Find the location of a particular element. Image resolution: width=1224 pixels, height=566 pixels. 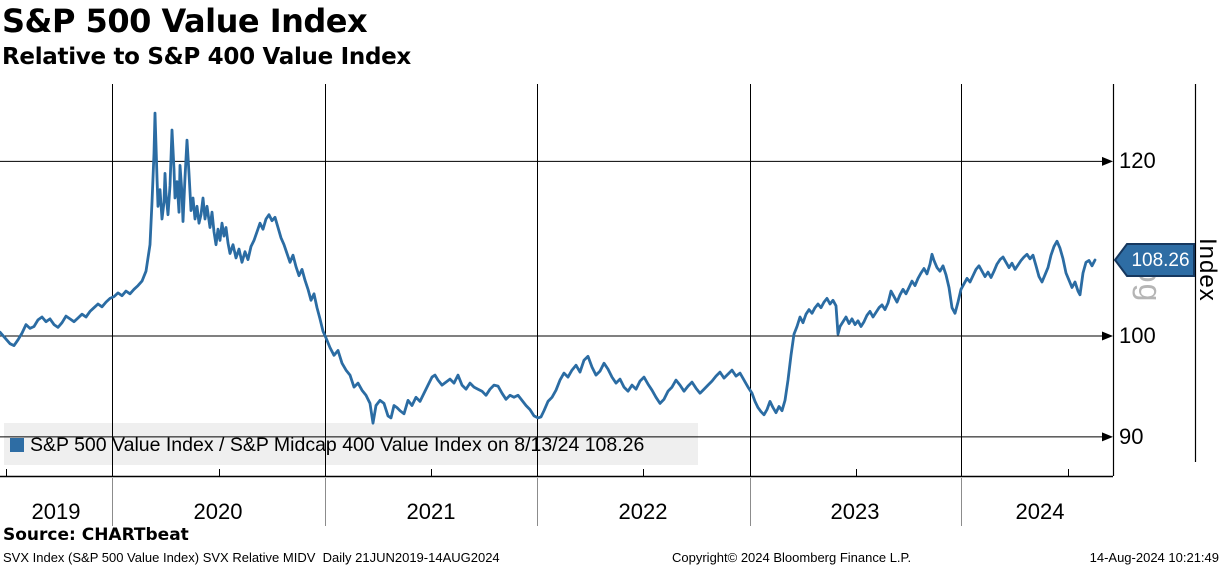

x-tick-label: 2023 is located at coordinates (855, 511).